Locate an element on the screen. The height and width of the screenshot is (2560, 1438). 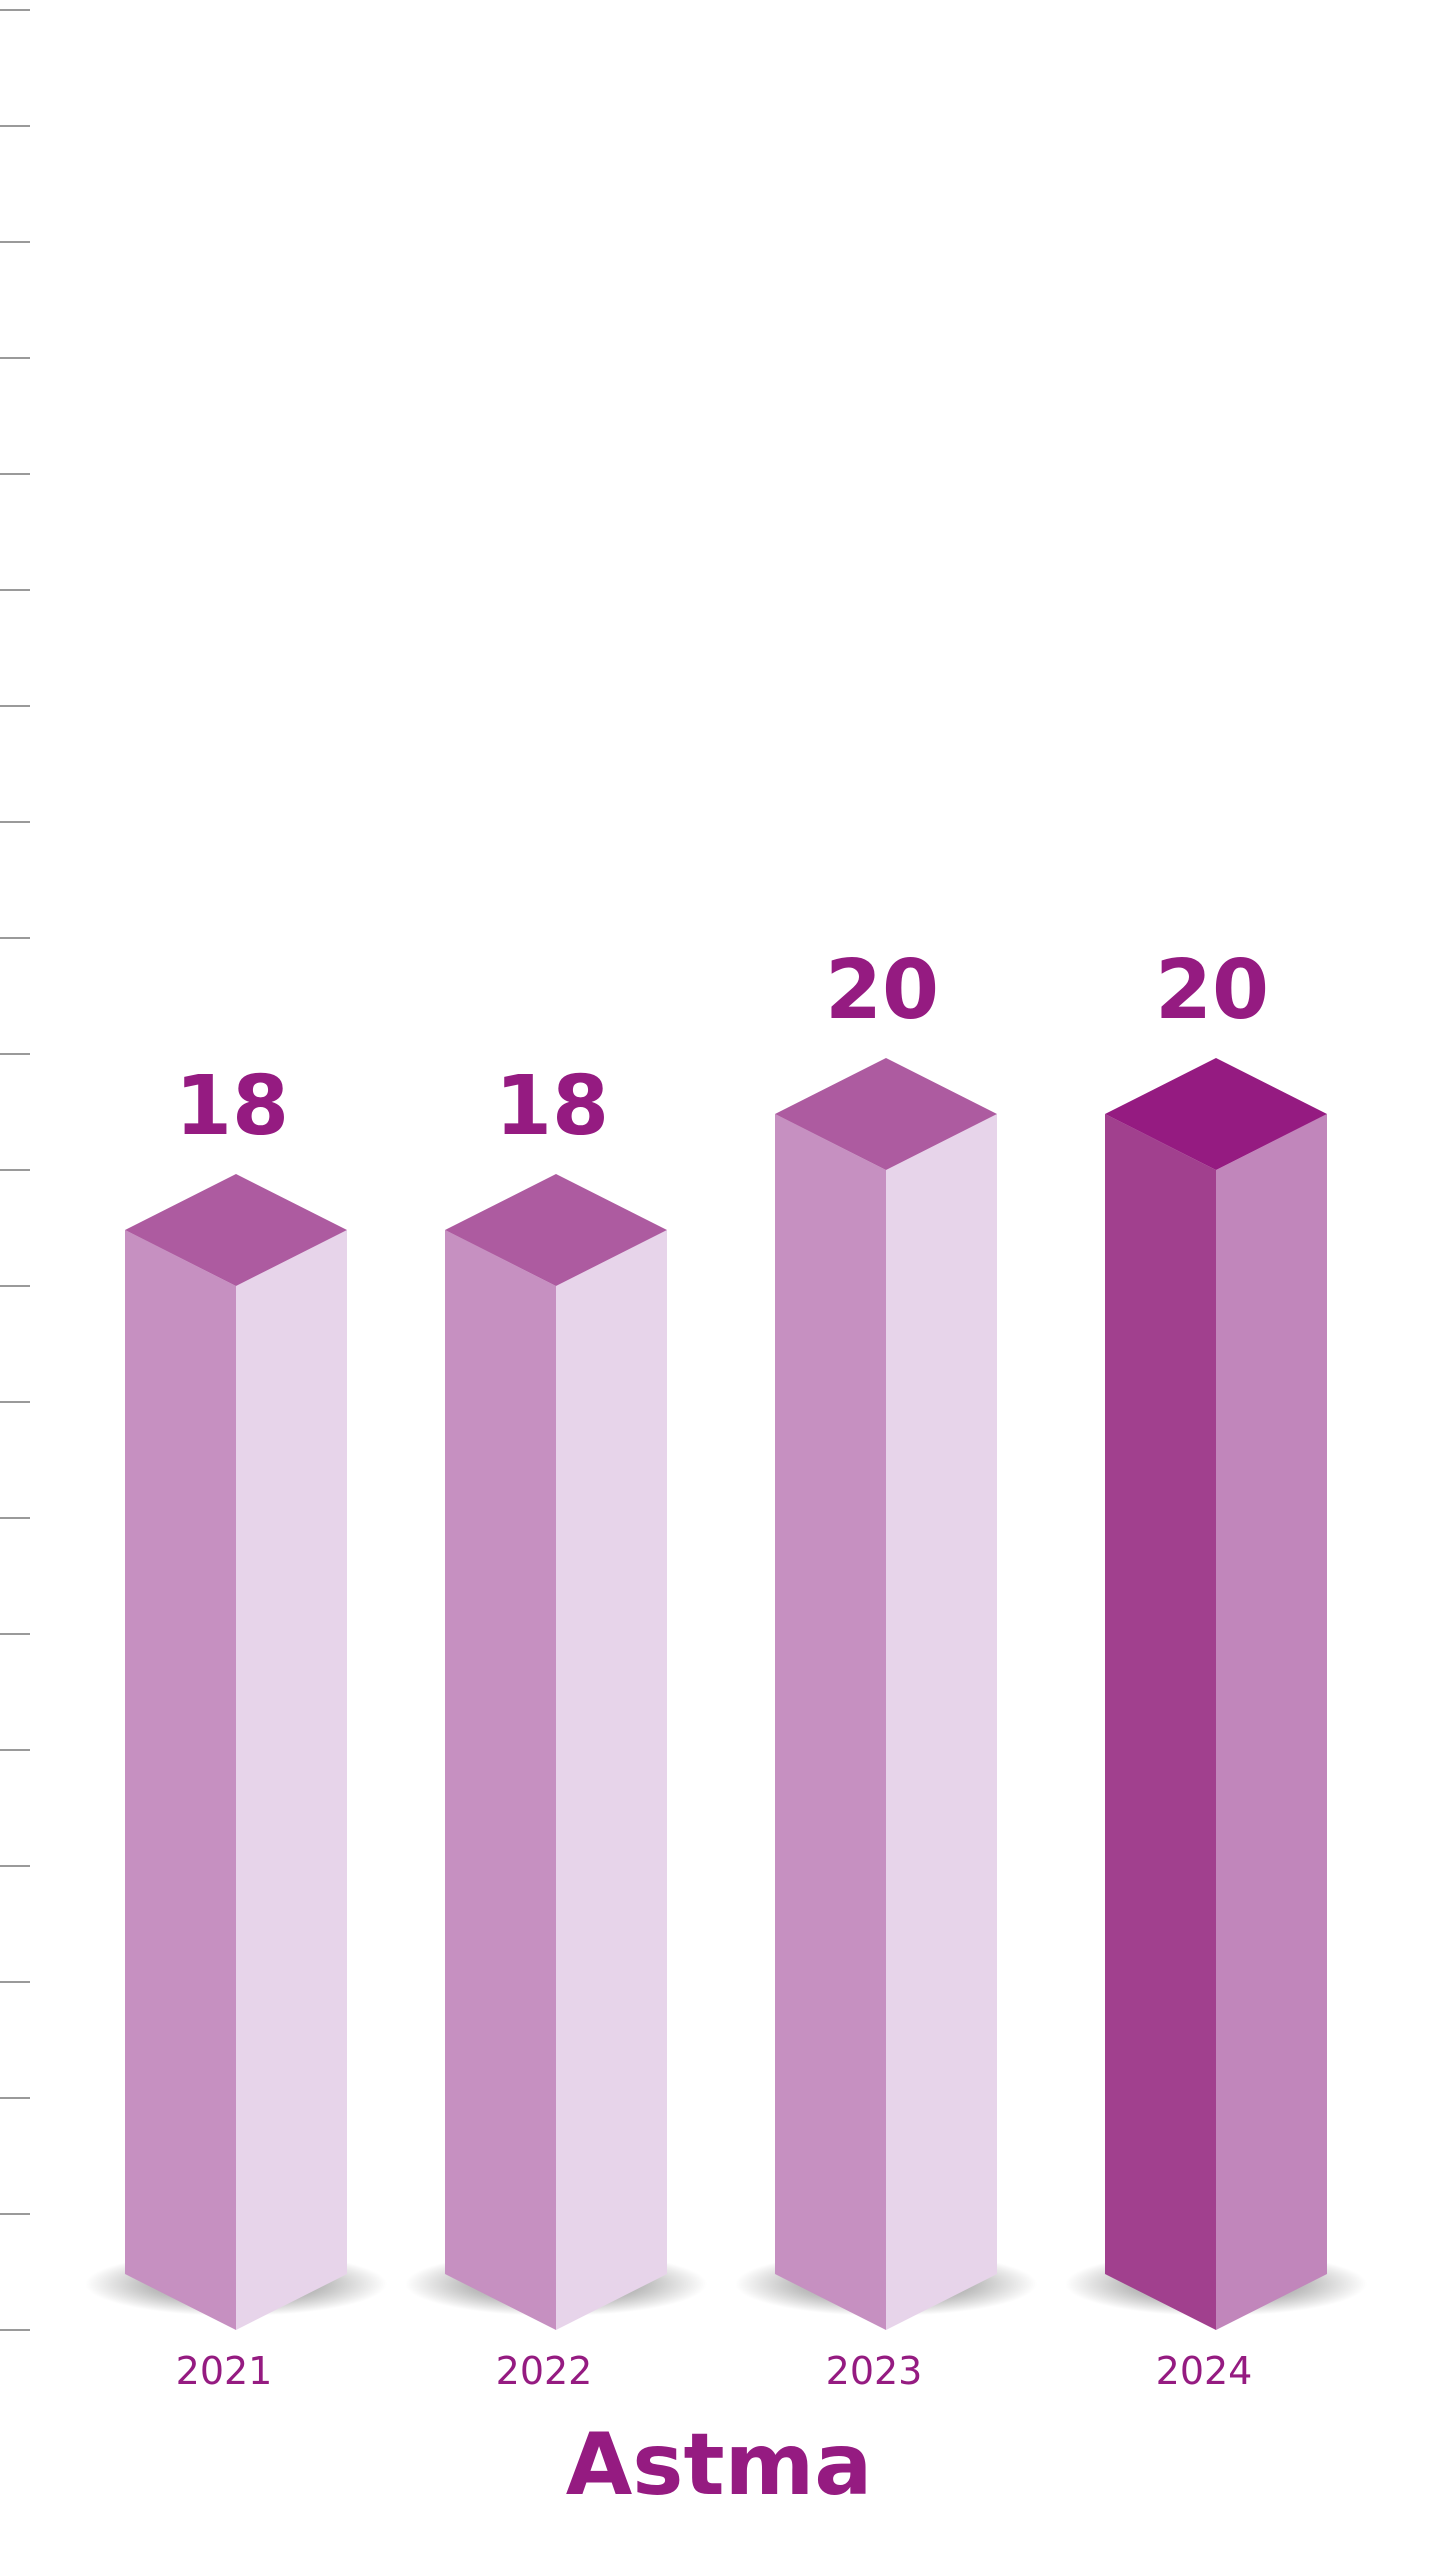
x-tick-label: 2022 is located at coordinates (544, 2371).